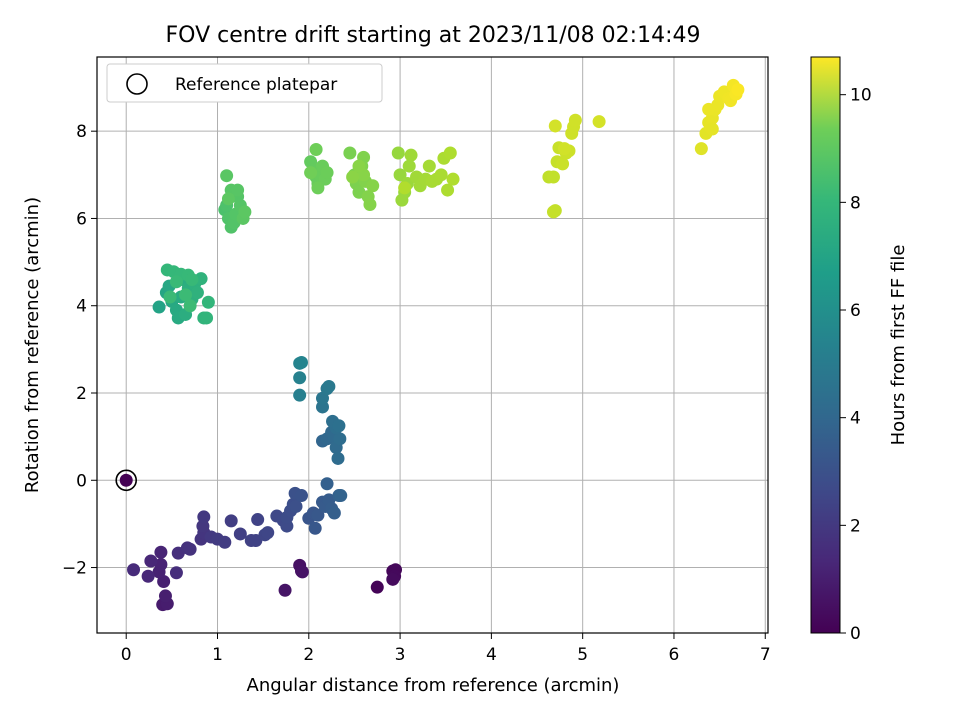 The image size is (960, 720). What do you see at coordinates (32, 345) in the screenshot?
I see `y-axis-label: Rotation from reference (arcmin)` at bounding box center [32, 345].